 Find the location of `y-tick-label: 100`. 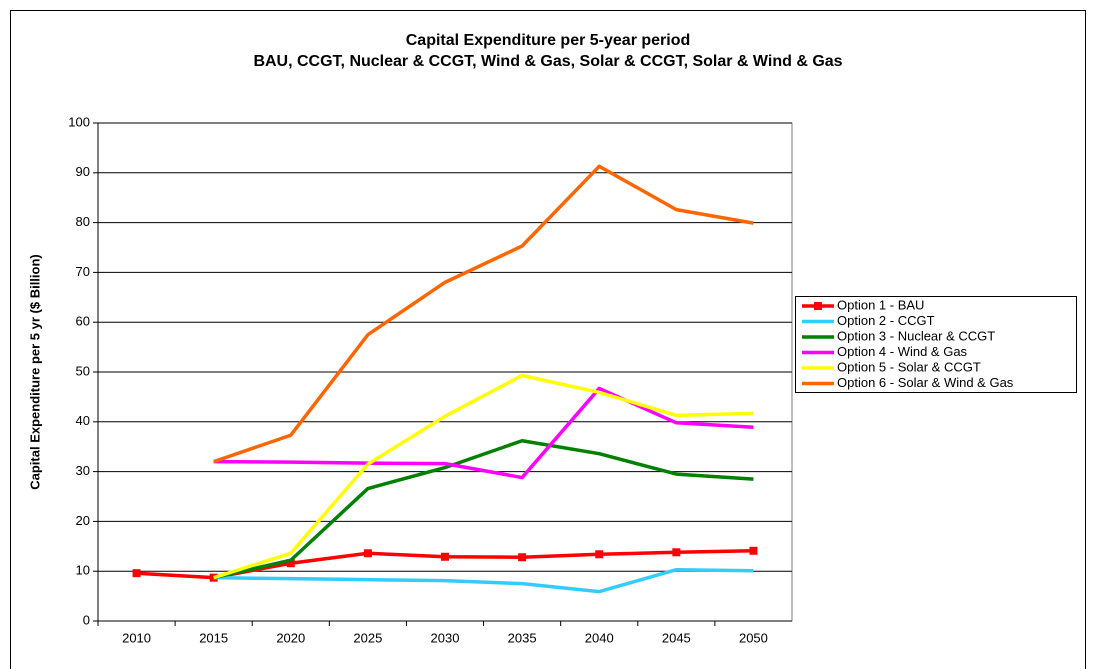

y-tick-label: 100 is located at coordinates (79, 121).